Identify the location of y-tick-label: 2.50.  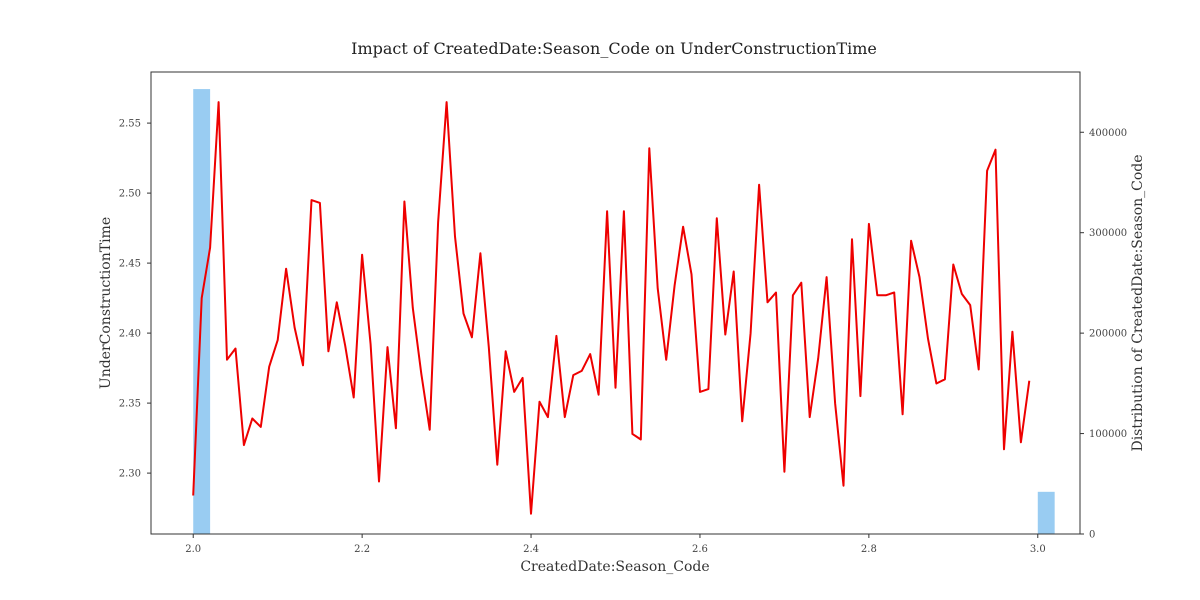
(130, 194).